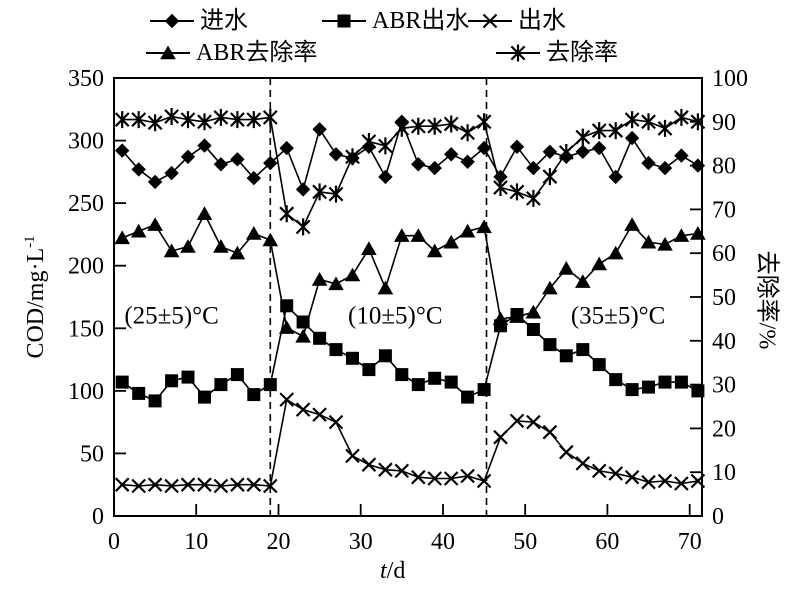  Describe the element at coordinates (582, 53) in the screenshot. I see `legend-label-removal-rate: 去除率` at that location.